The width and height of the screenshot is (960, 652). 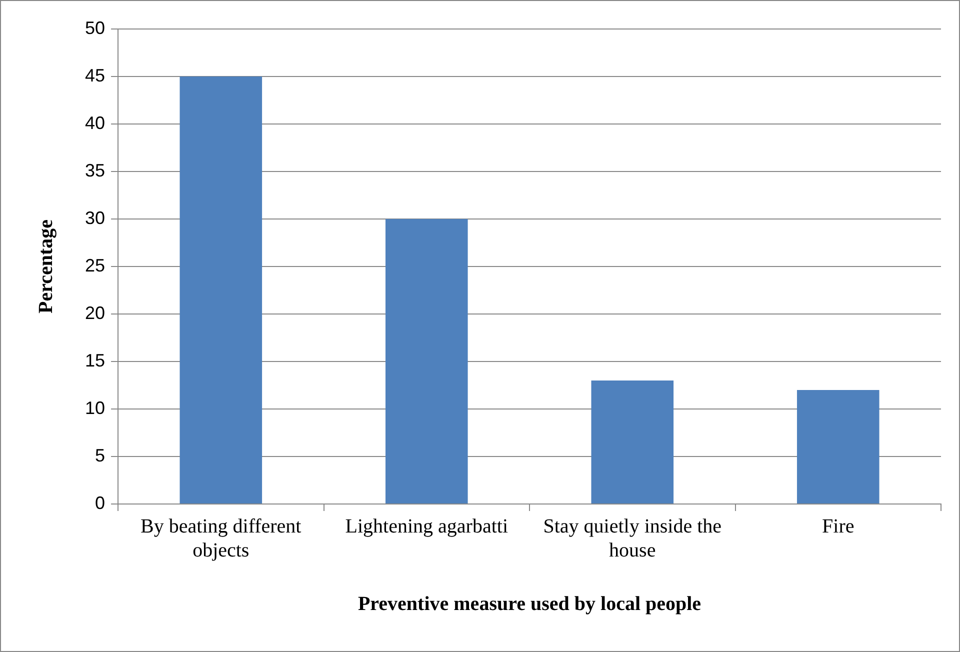 I want to click on x-tick-label: Lightening agarbatti, so click(x=426, y=526).